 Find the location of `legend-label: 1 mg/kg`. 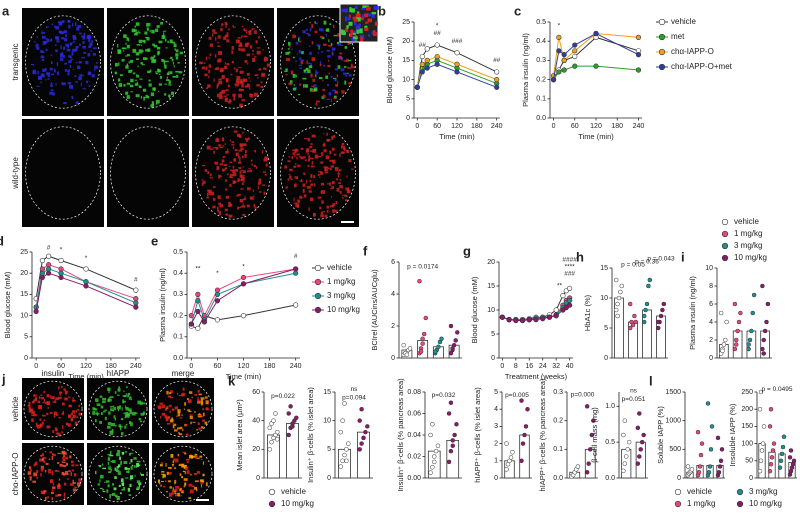

legend-label: 1 mg/kg is located at coordinates (748, 233).